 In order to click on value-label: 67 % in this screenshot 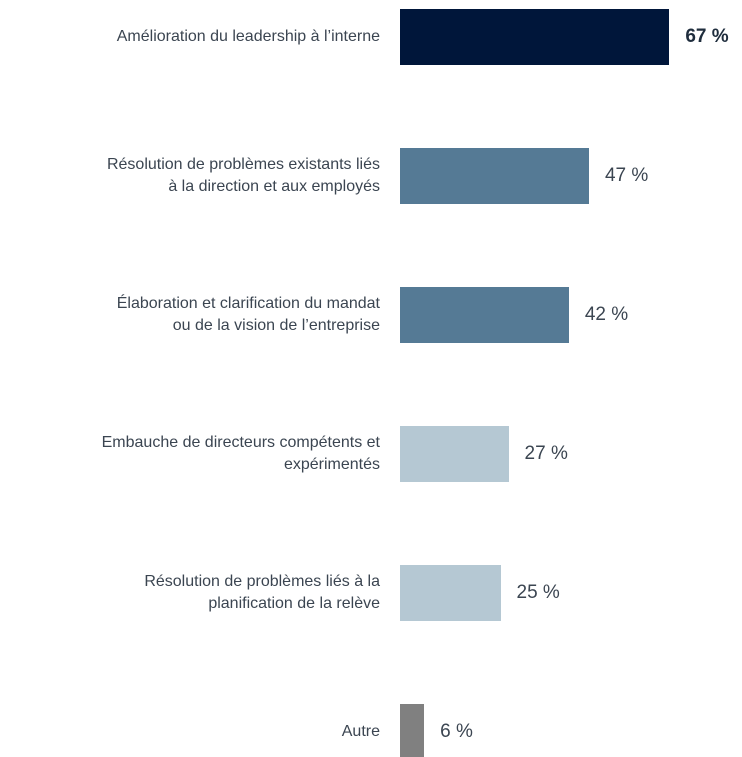, I will do `click(707, 36)`.